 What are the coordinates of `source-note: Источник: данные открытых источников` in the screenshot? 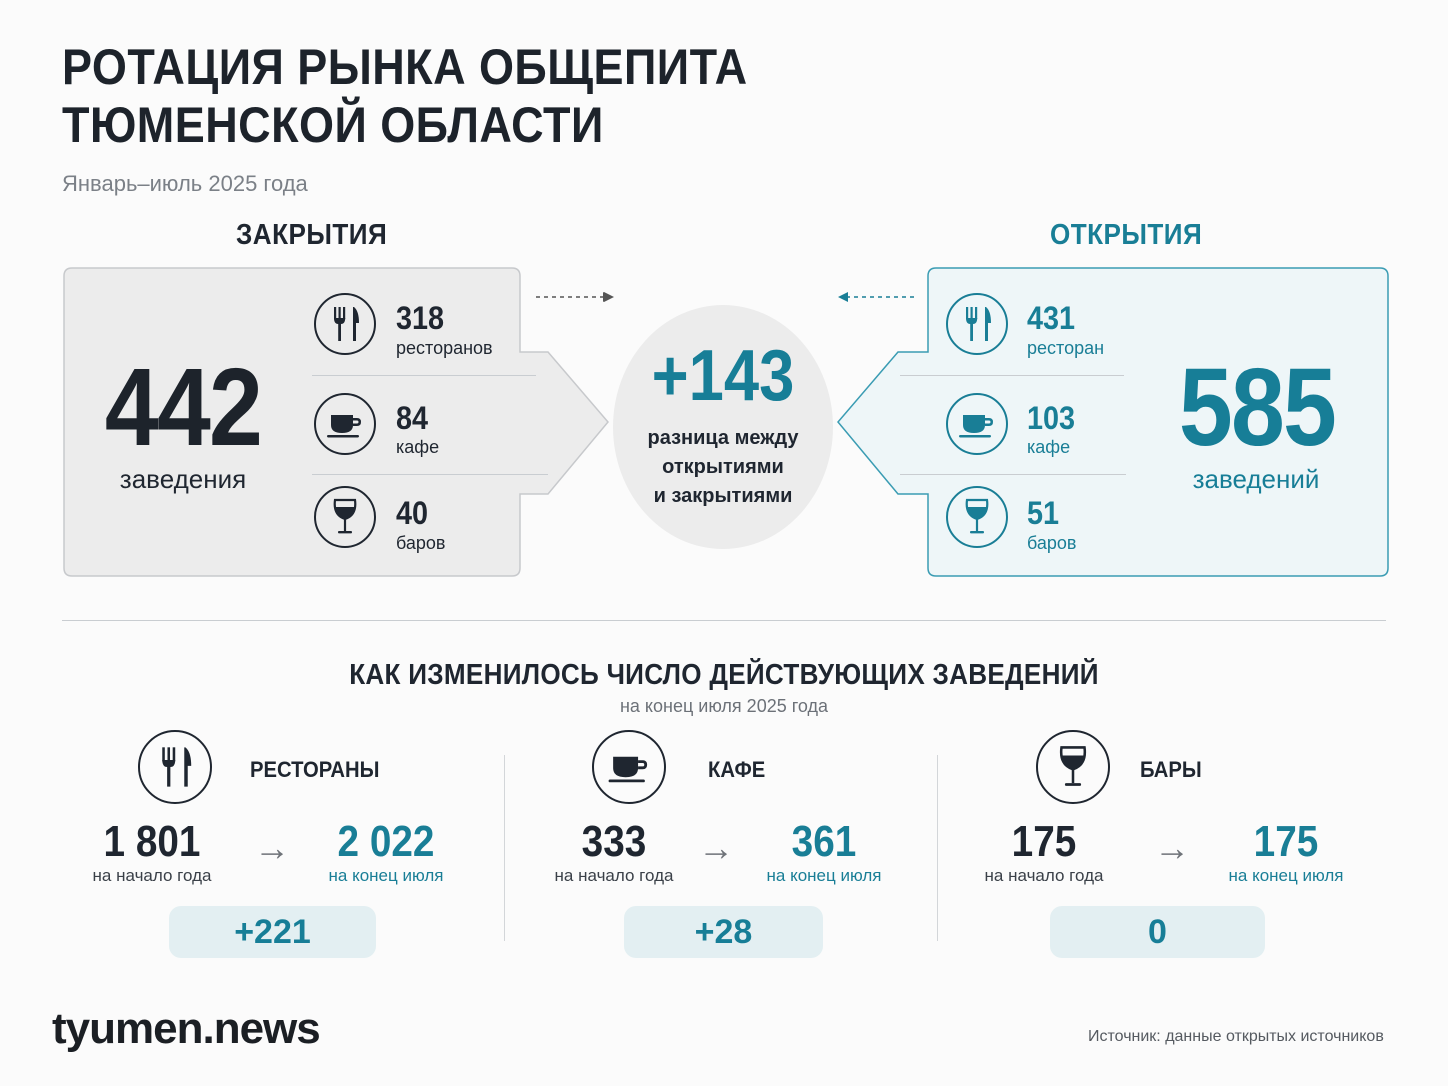 It's located at (1236, 1036).